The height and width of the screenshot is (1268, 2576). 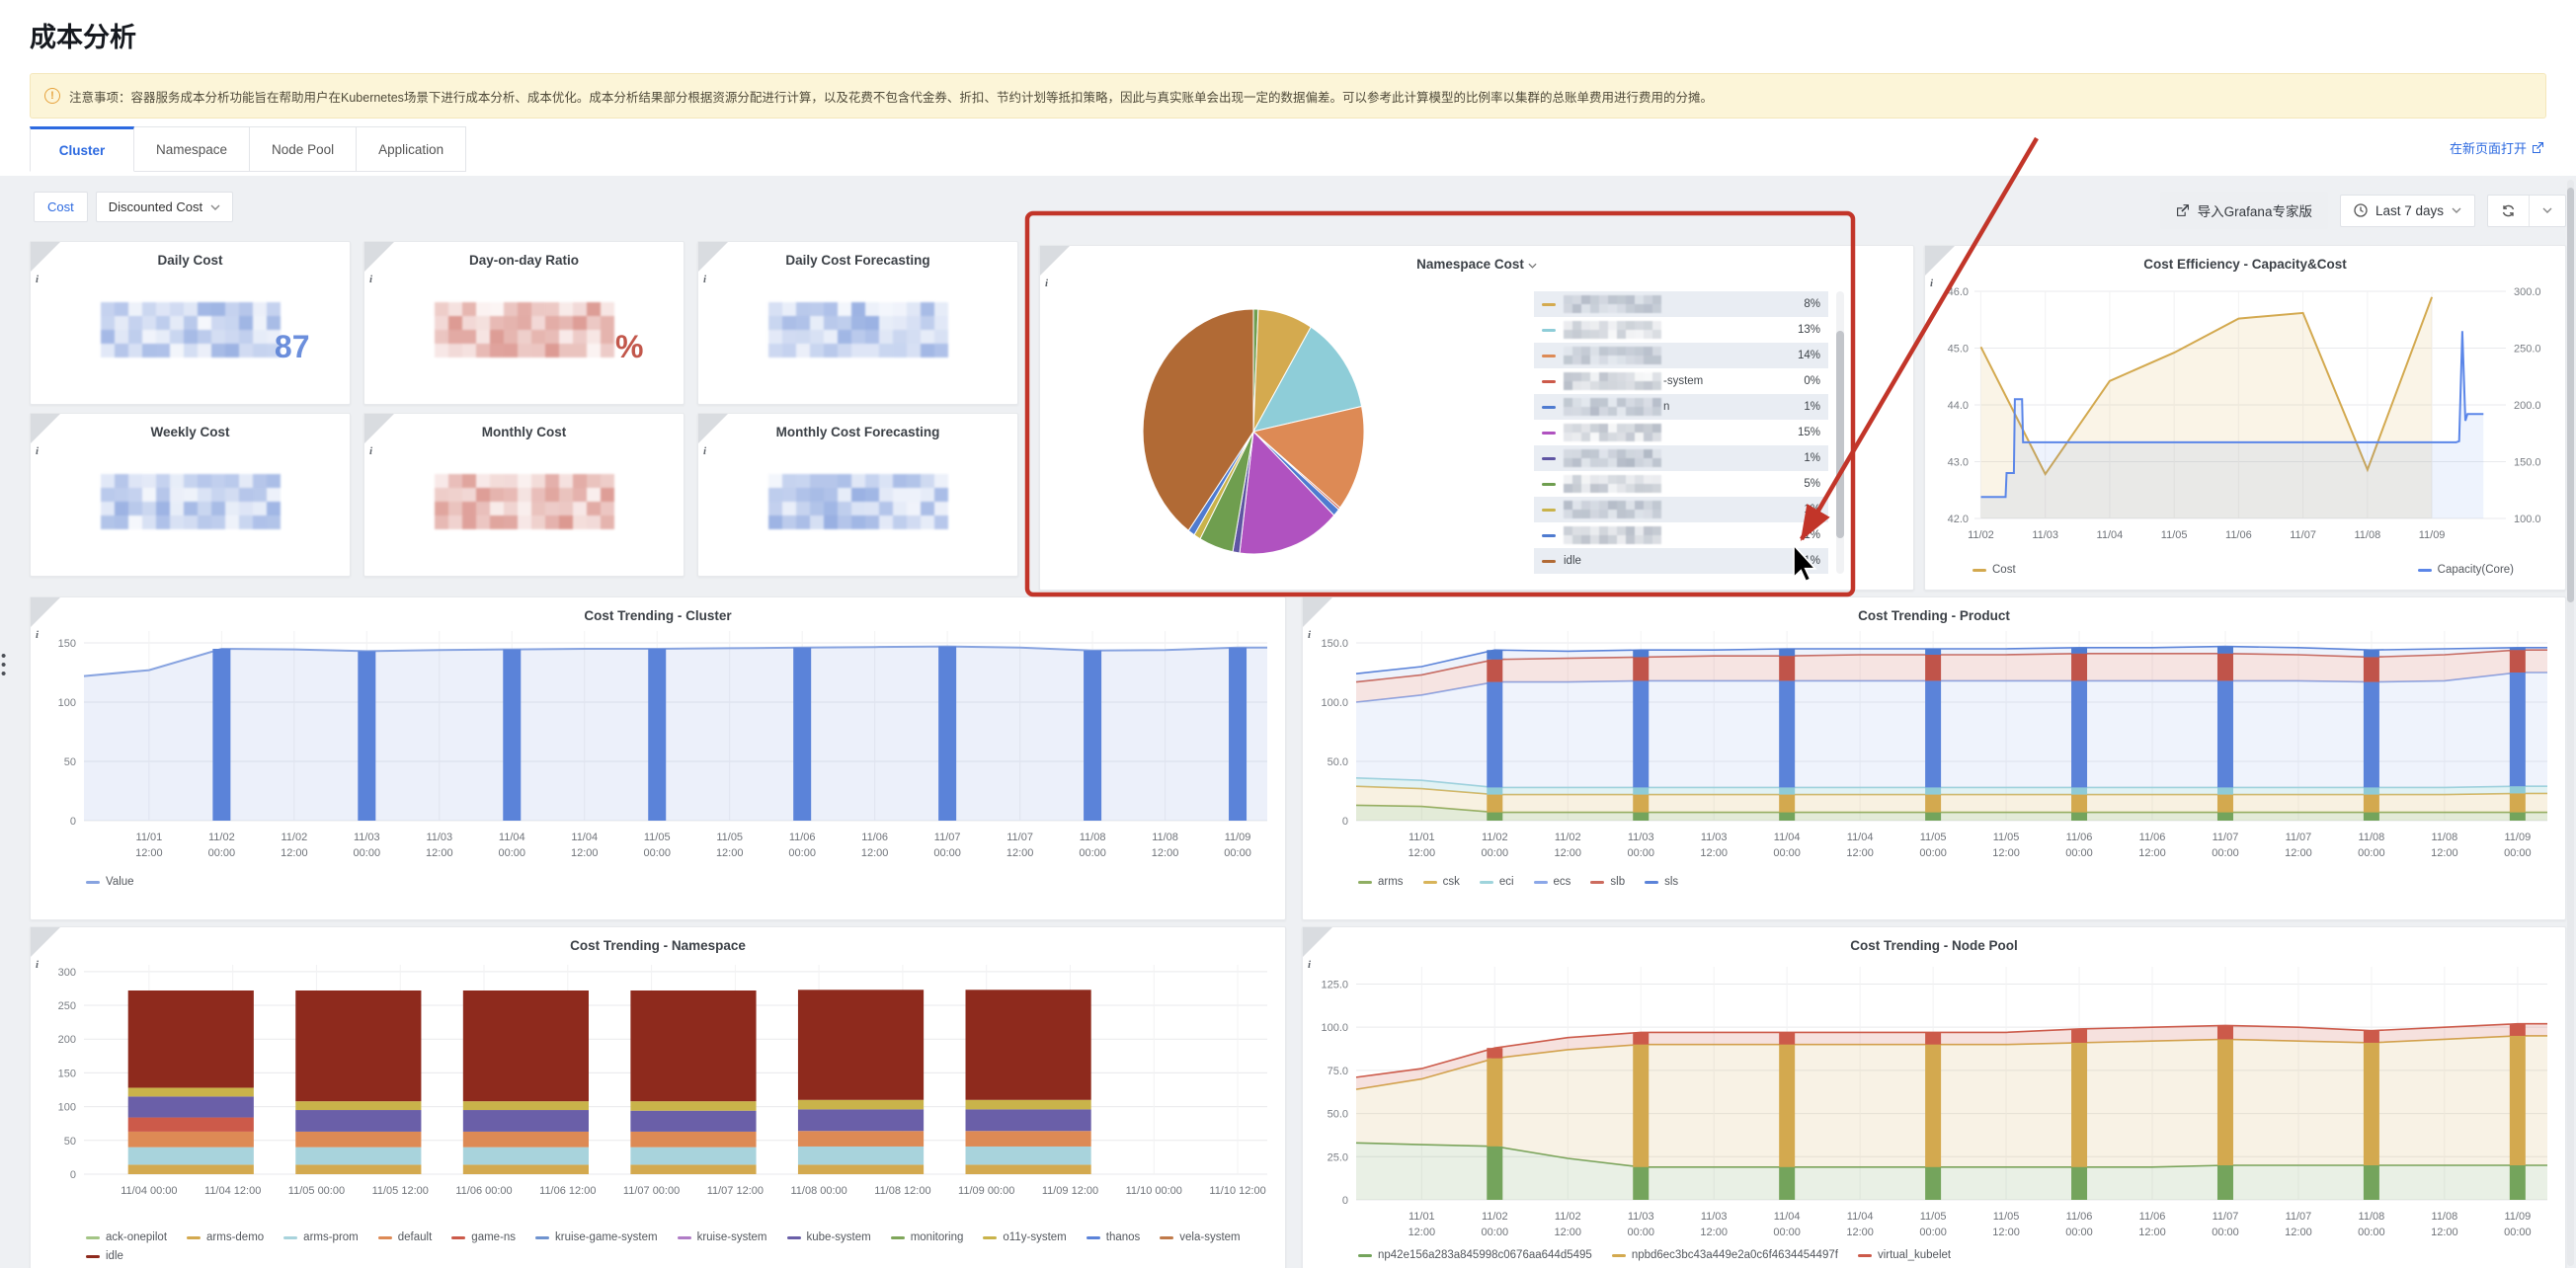 I want to click on time-range-group: Last 7 days, so click(x=2407, y=210).